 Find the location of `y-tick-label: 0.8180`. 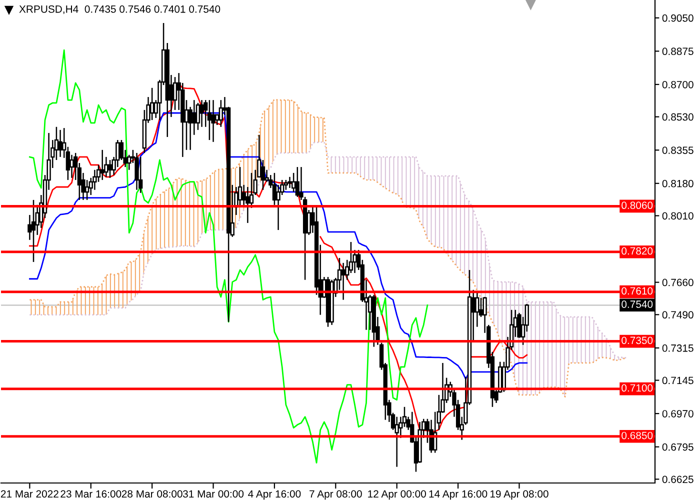

y-tick-label: 0.8180 is located at coordinates (678, 184).